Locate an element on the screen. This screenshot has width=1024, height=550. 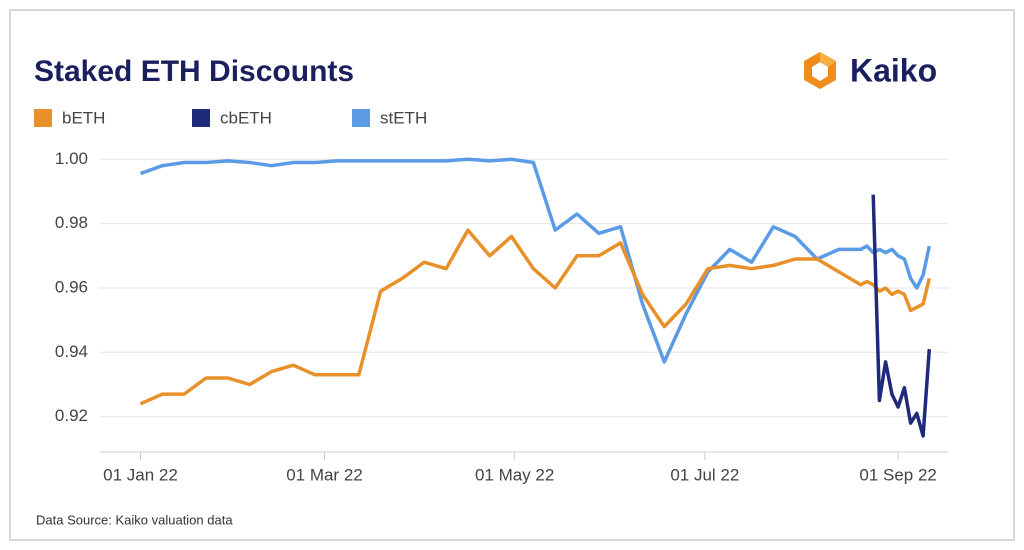
legend-label: bETH is located at coordinates (83, 117).